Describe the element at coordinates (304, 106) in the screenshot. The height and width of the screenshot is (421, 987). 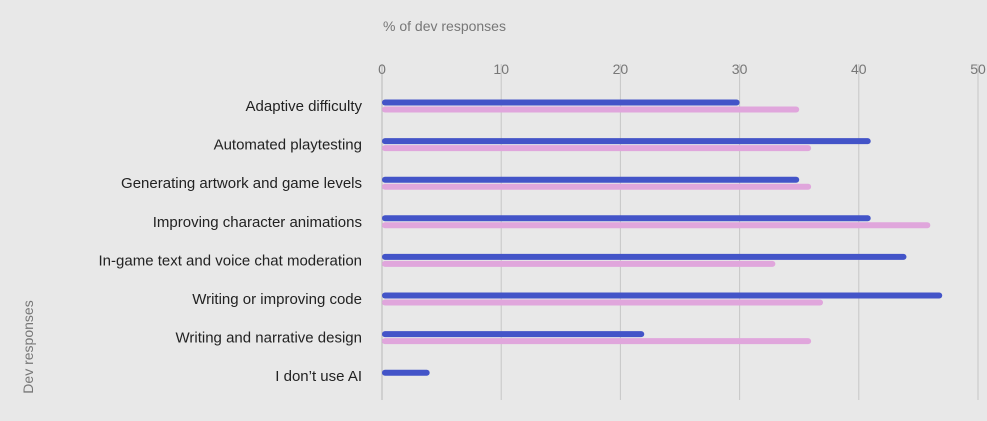
I see `category-label: Adaptive difficulty` at that location.